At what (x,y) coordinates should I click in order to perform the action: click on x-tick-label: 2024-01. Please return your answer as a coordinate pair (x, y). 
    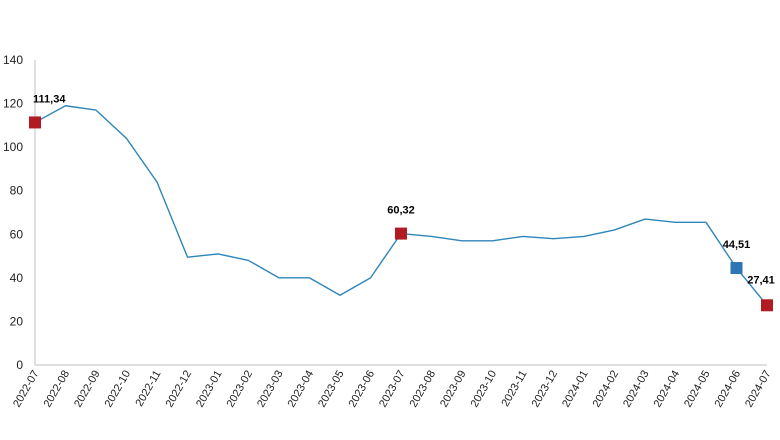
    Looking at the image, I should click on (575, 389).